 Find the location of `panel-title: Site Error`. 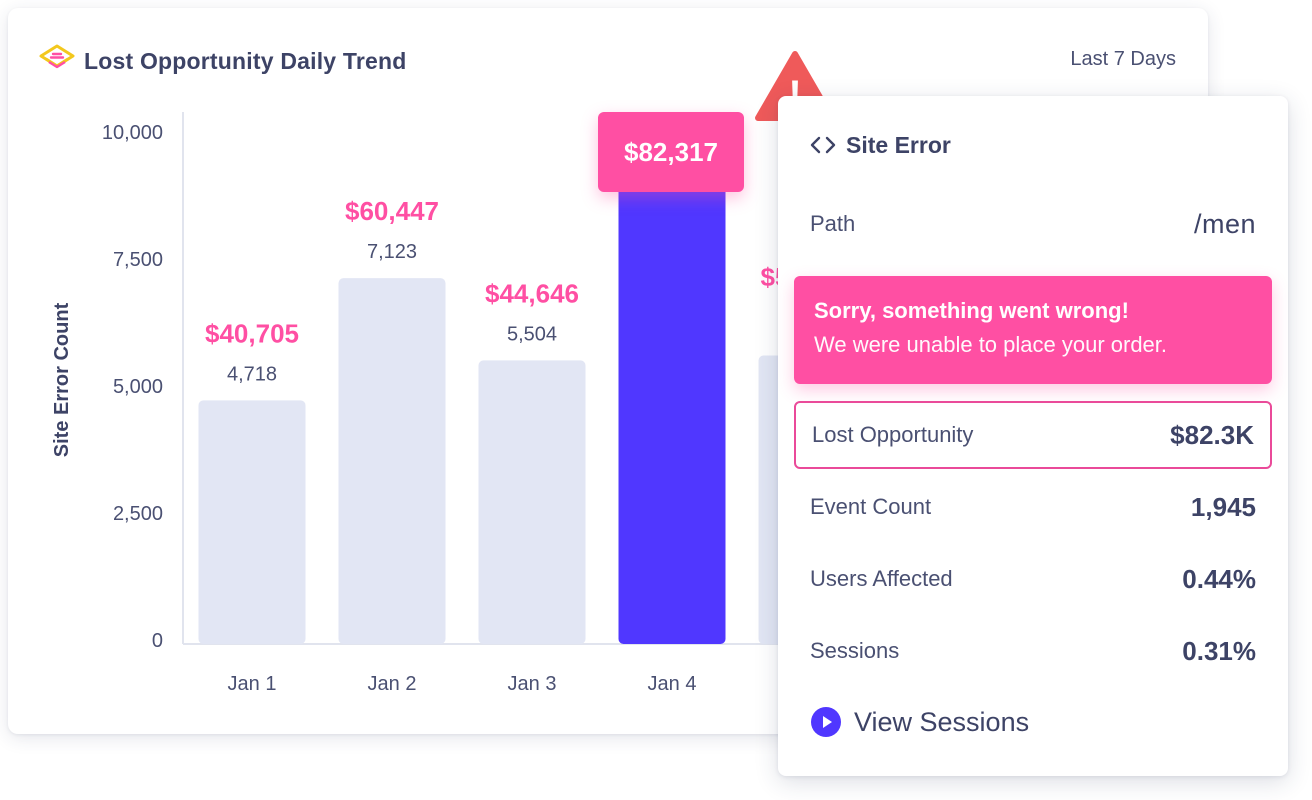

panel-title: Site Error is located at coordinates (898, 144).